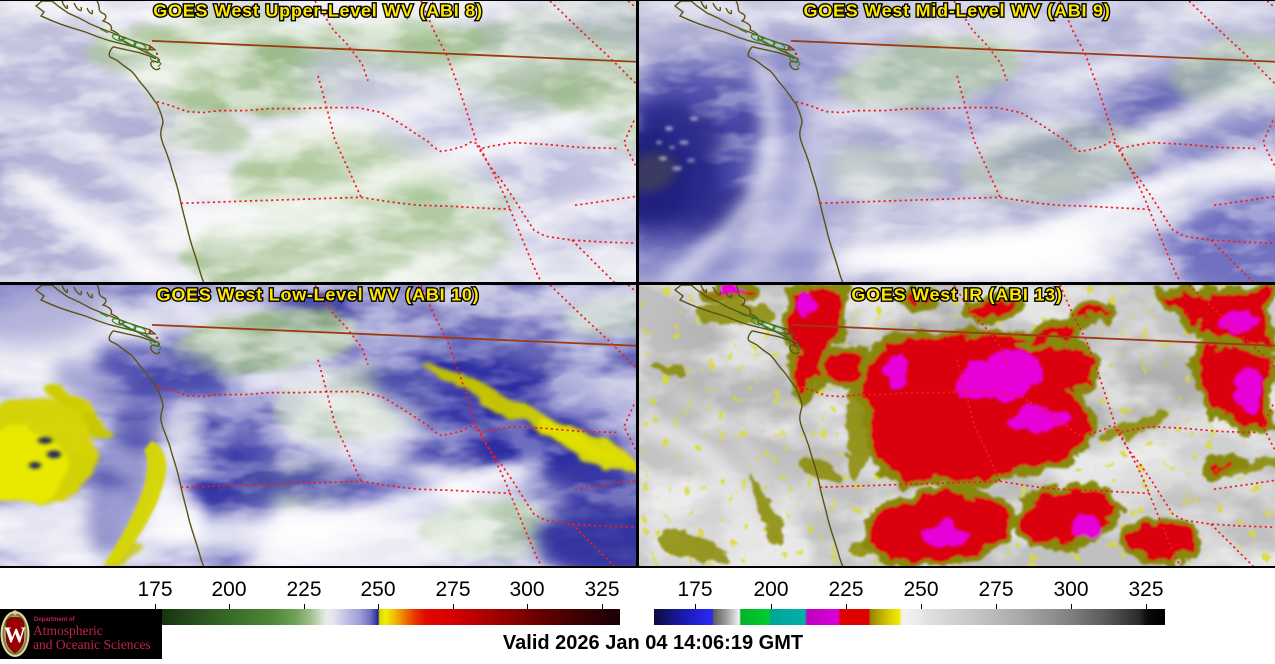 This screenshot has width=1275, height=664. What do you see at coordinates (318, 294) in the screenshot?
I see `svg-text:GOES West Low-Level WV (ABI 10: GOES West Low-Level WV (ABI 10)` at bounding box center [318, 294].